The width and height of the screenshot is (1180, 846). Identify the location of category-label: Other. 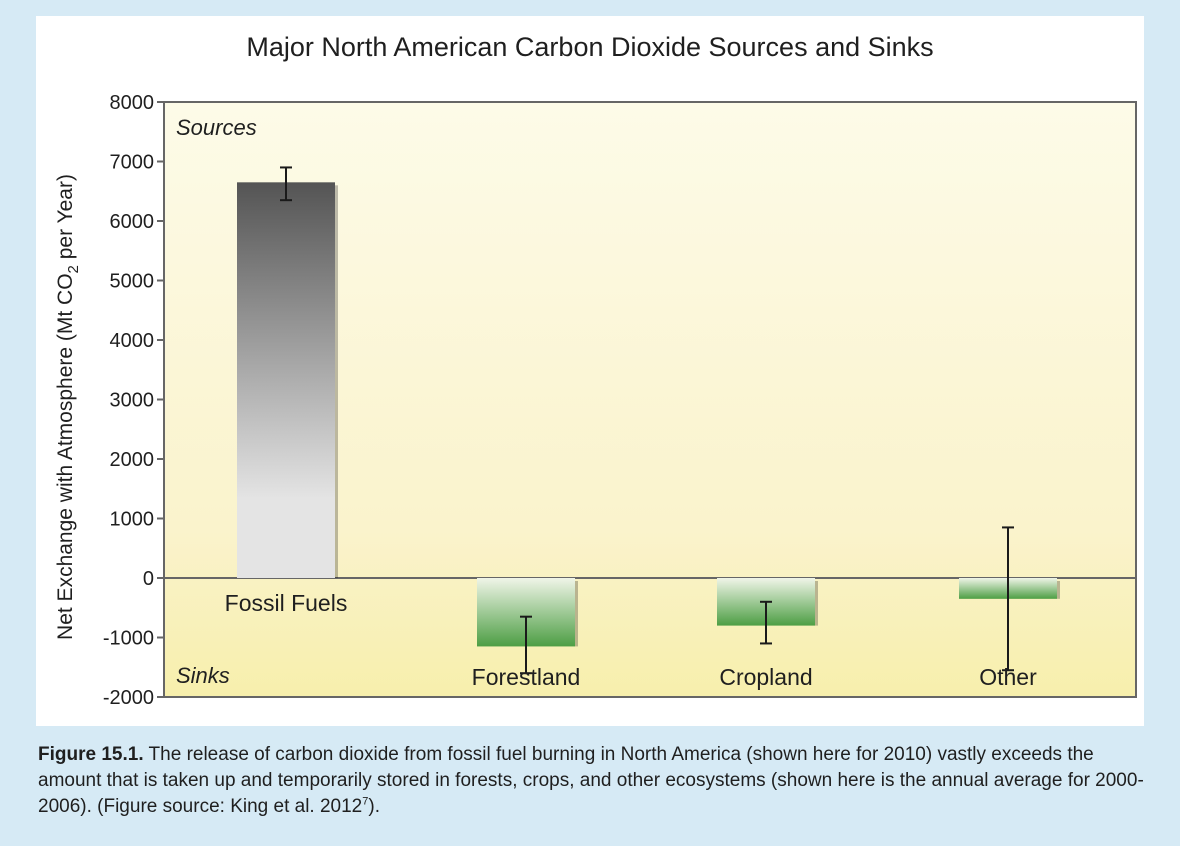
(1008, 677).